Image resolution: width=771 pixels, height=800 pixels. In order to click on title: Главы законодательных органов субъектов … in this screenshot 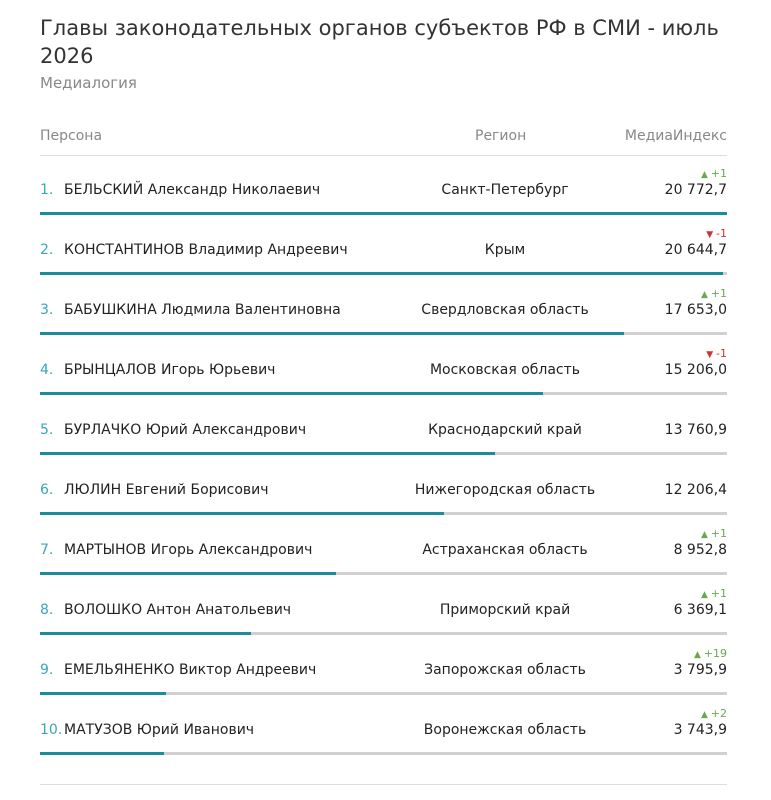, I will do `click(379, 42)`.